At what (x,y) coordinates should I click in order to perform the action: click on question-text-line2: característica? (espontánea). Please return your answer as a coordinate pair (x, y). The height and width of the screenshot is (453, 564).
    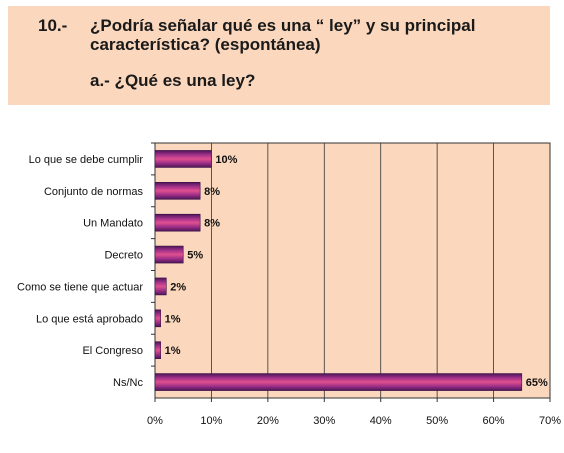
    Looking at the image, I should click on (205, 44).